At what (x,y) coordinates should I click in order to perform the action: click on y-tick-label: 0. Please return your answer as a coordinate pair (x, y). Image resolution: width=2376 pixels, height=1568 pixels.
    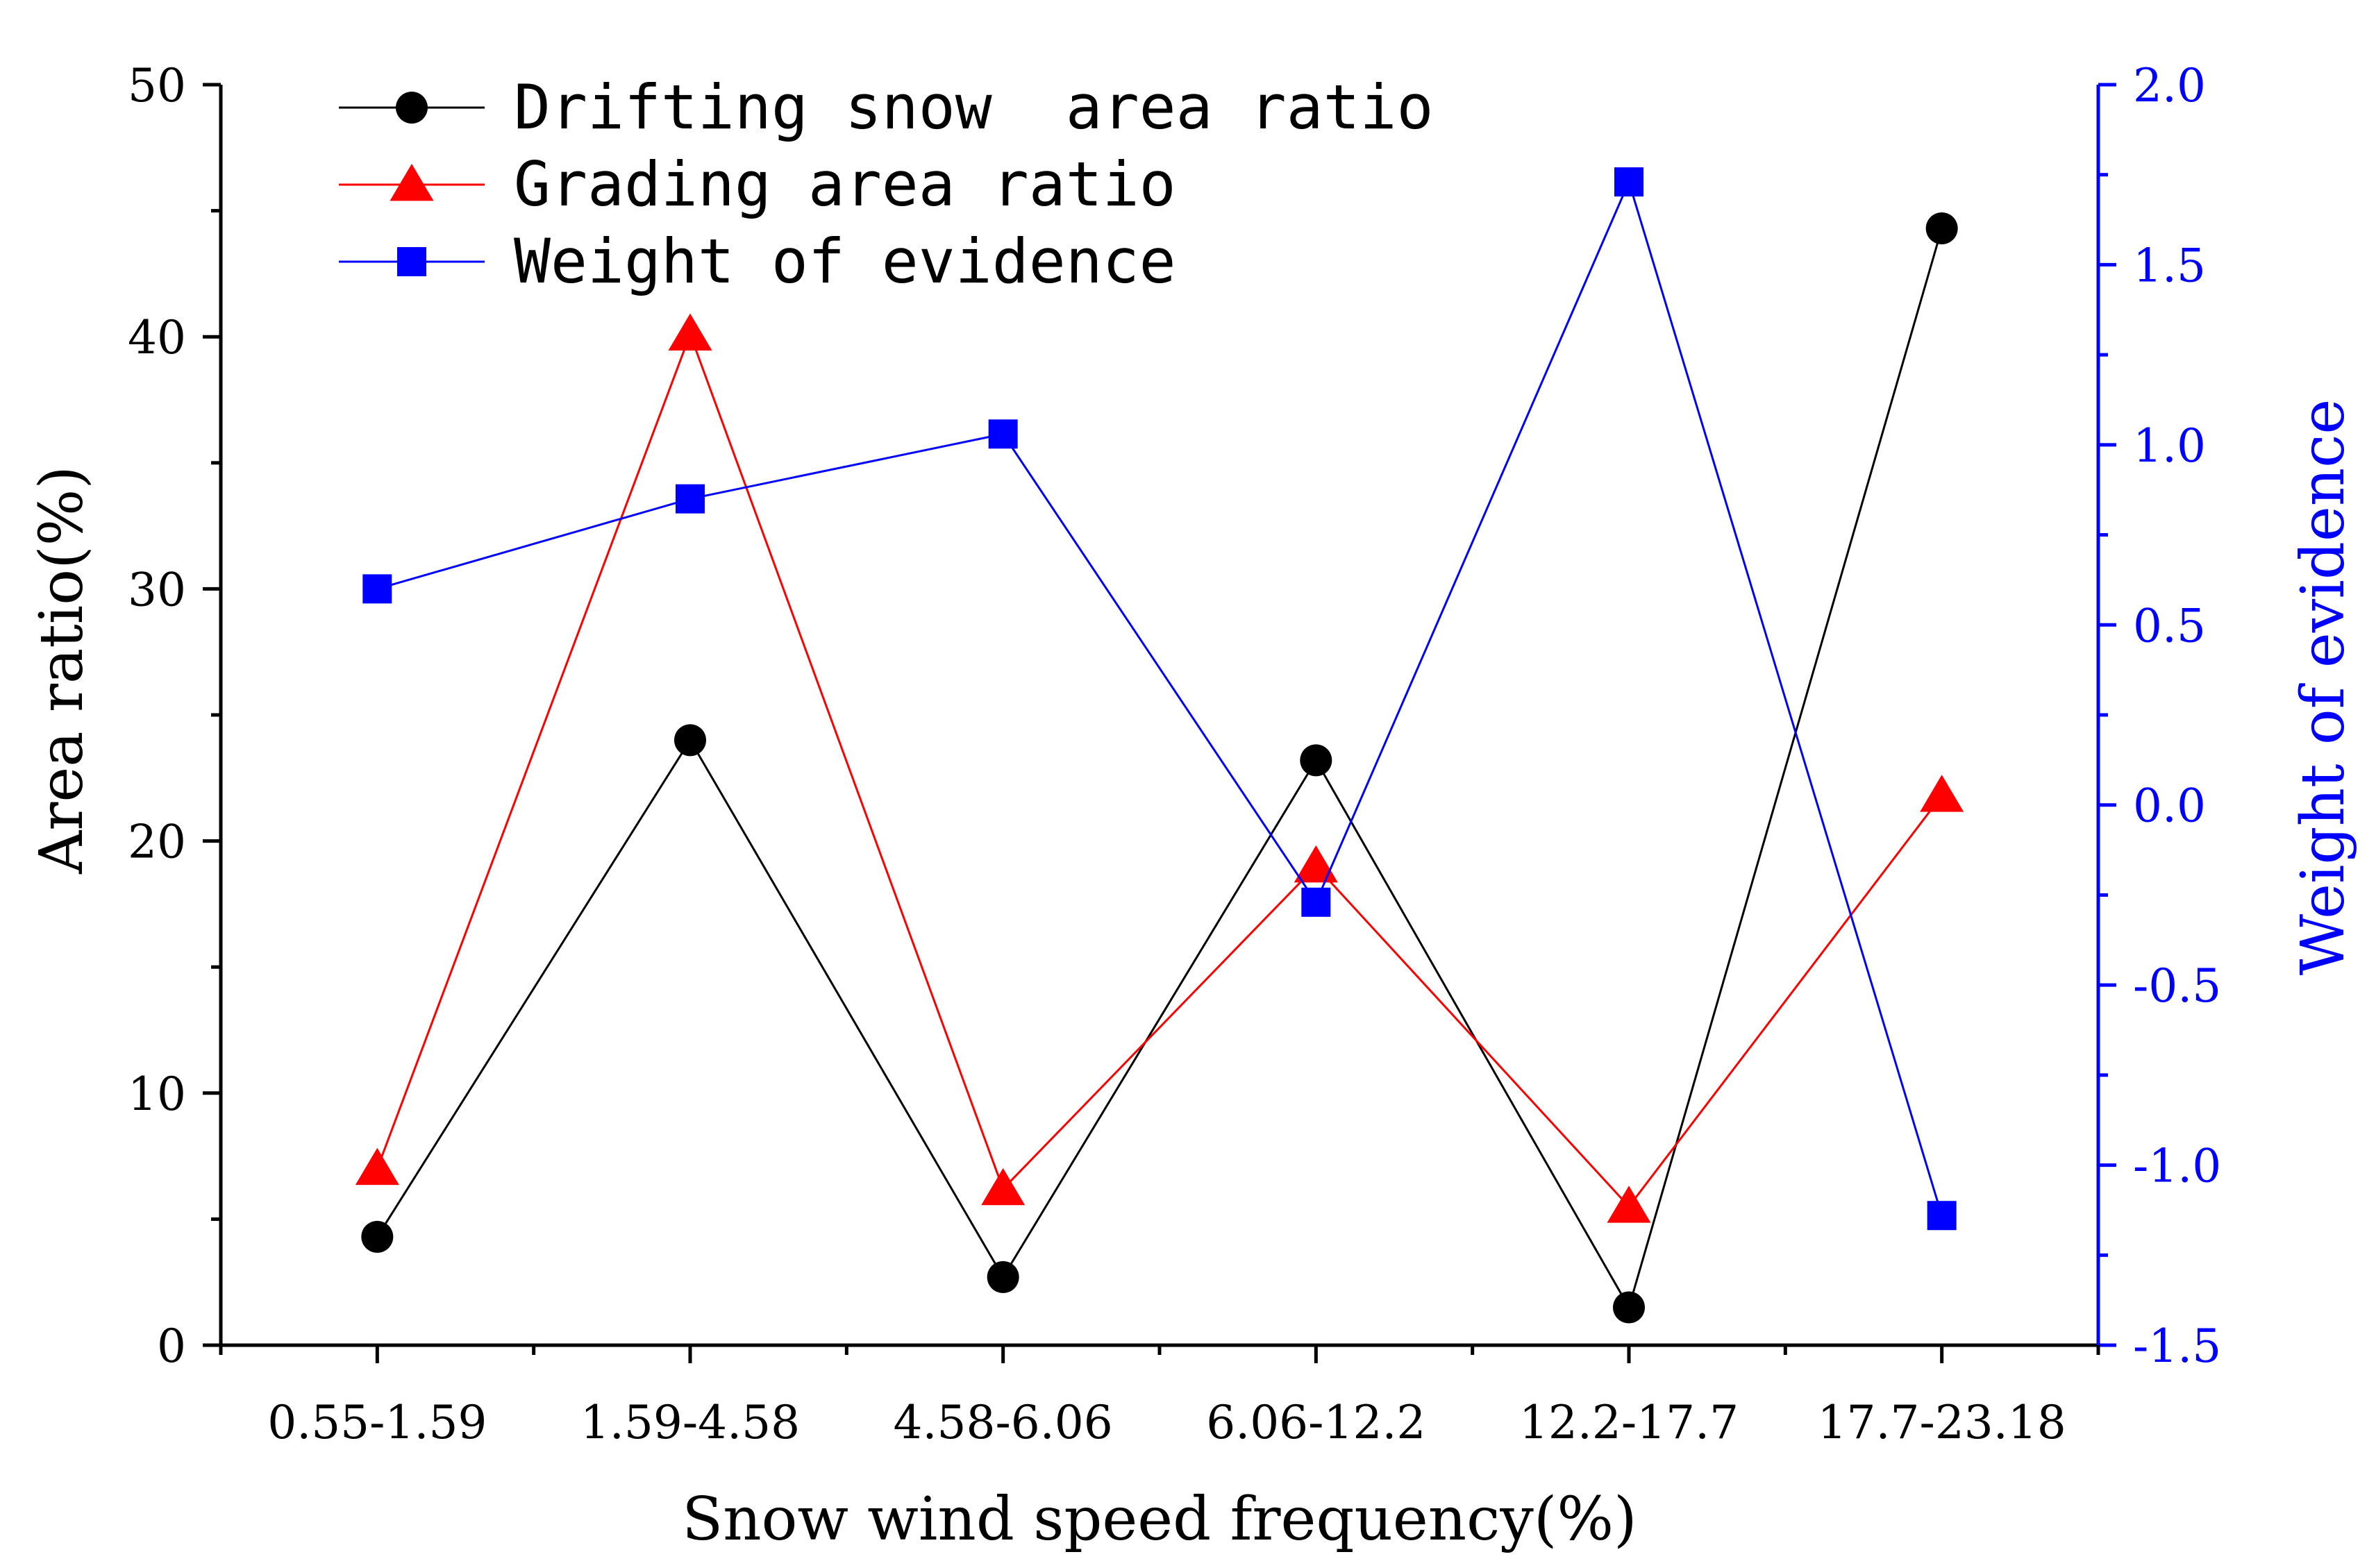
    Looking at the image, I should click on (171, 1346).